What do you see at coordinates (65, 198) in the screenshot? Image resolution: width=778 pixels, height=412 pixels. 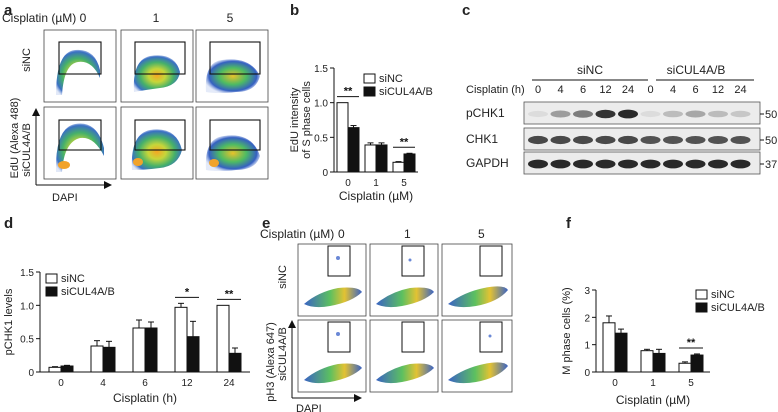 I see `panel-a-x-axis-label: DAPI` at bounding box center [65, 198].